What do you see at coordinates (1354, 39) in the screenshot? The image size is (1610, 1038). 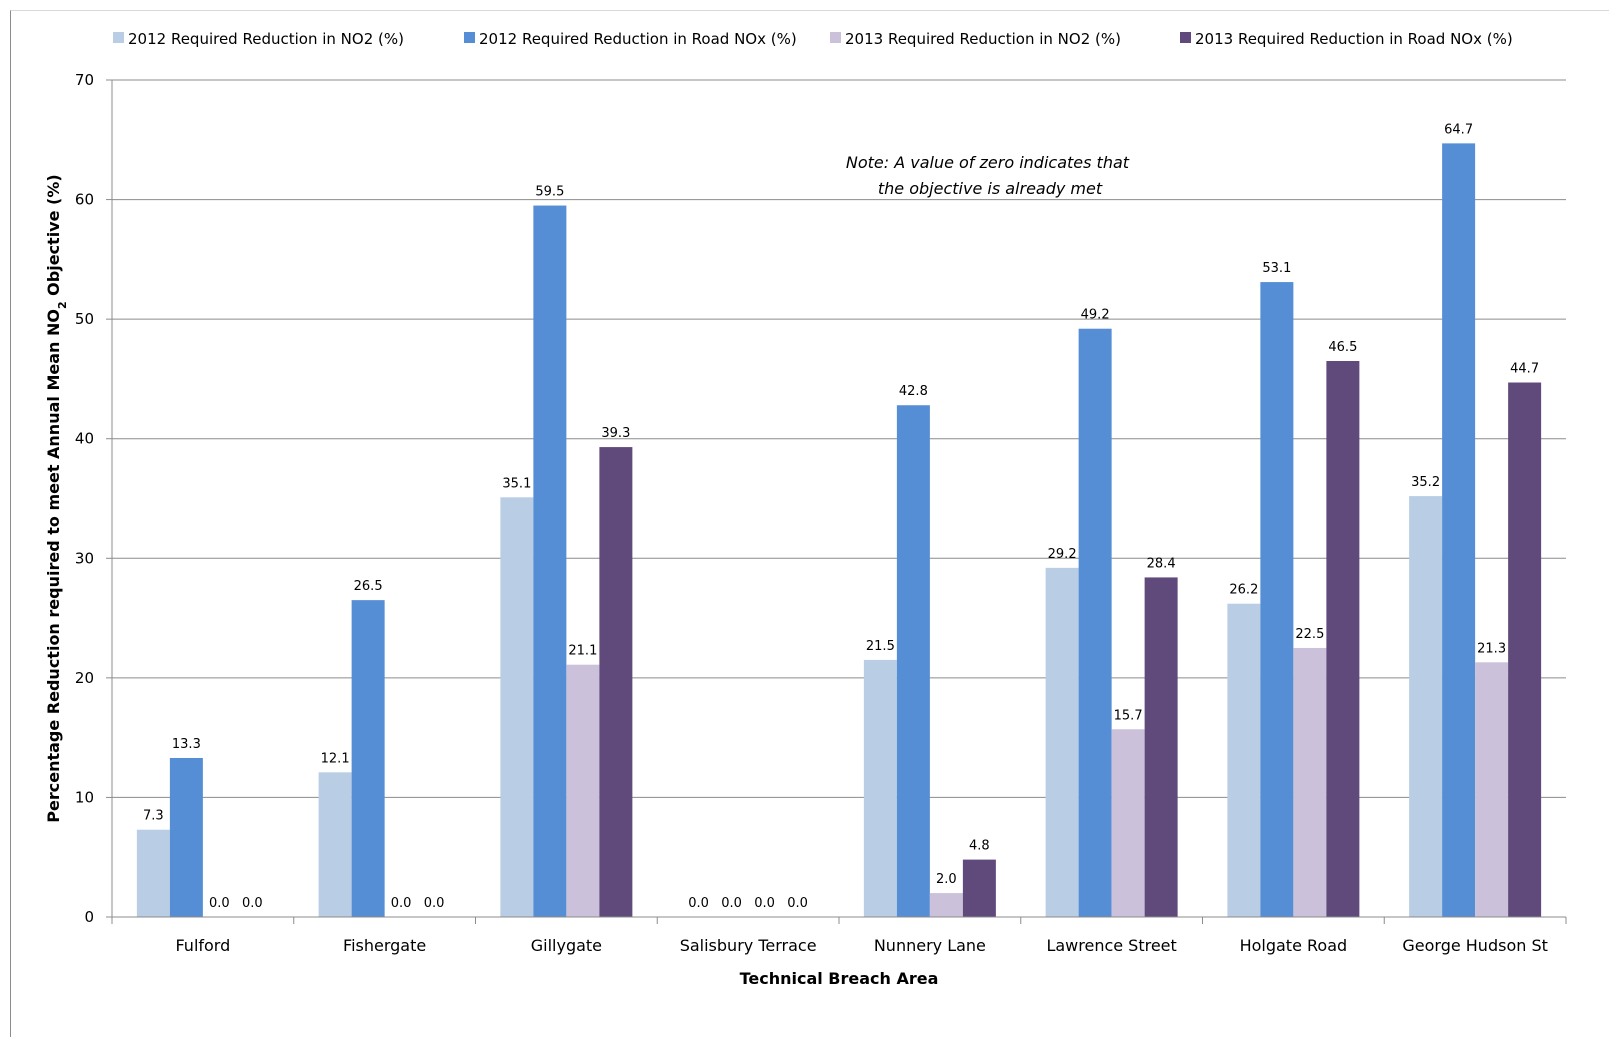 I see `legend-label: 2013 Required Reduction in Road NOx (%)` at bounding box center [1354, 39].